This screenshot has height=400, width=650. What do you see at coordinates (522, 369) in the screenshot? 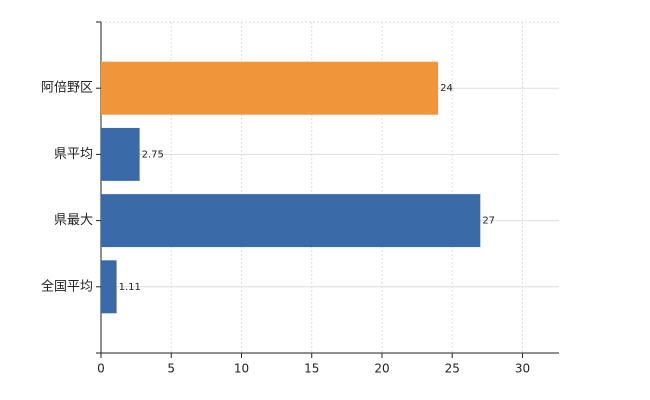
I see `x-tick-label: 30` at bounding box center [522, 369].